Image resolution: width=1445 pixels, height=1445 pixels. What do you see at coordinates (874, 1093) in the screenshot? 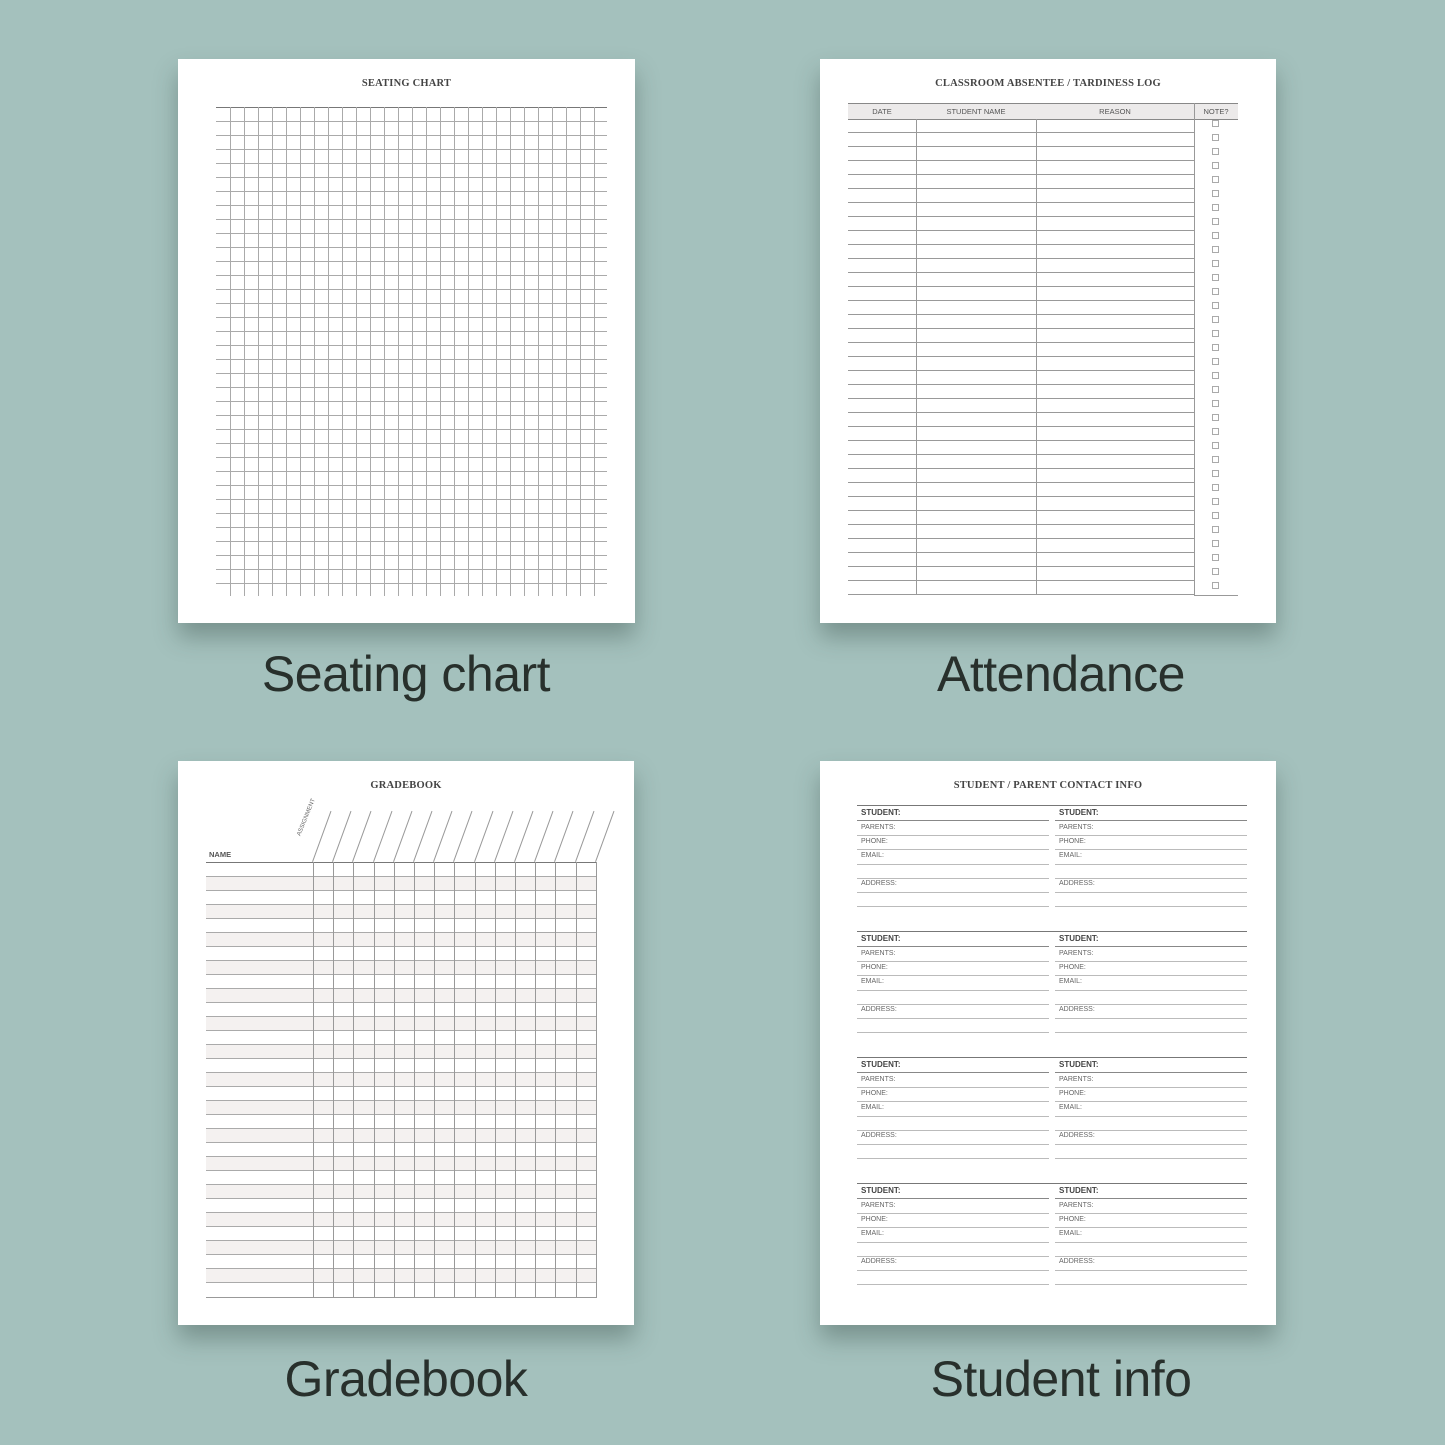
I see `label-phone: PHONE:` at bounding box center [874, 1093].